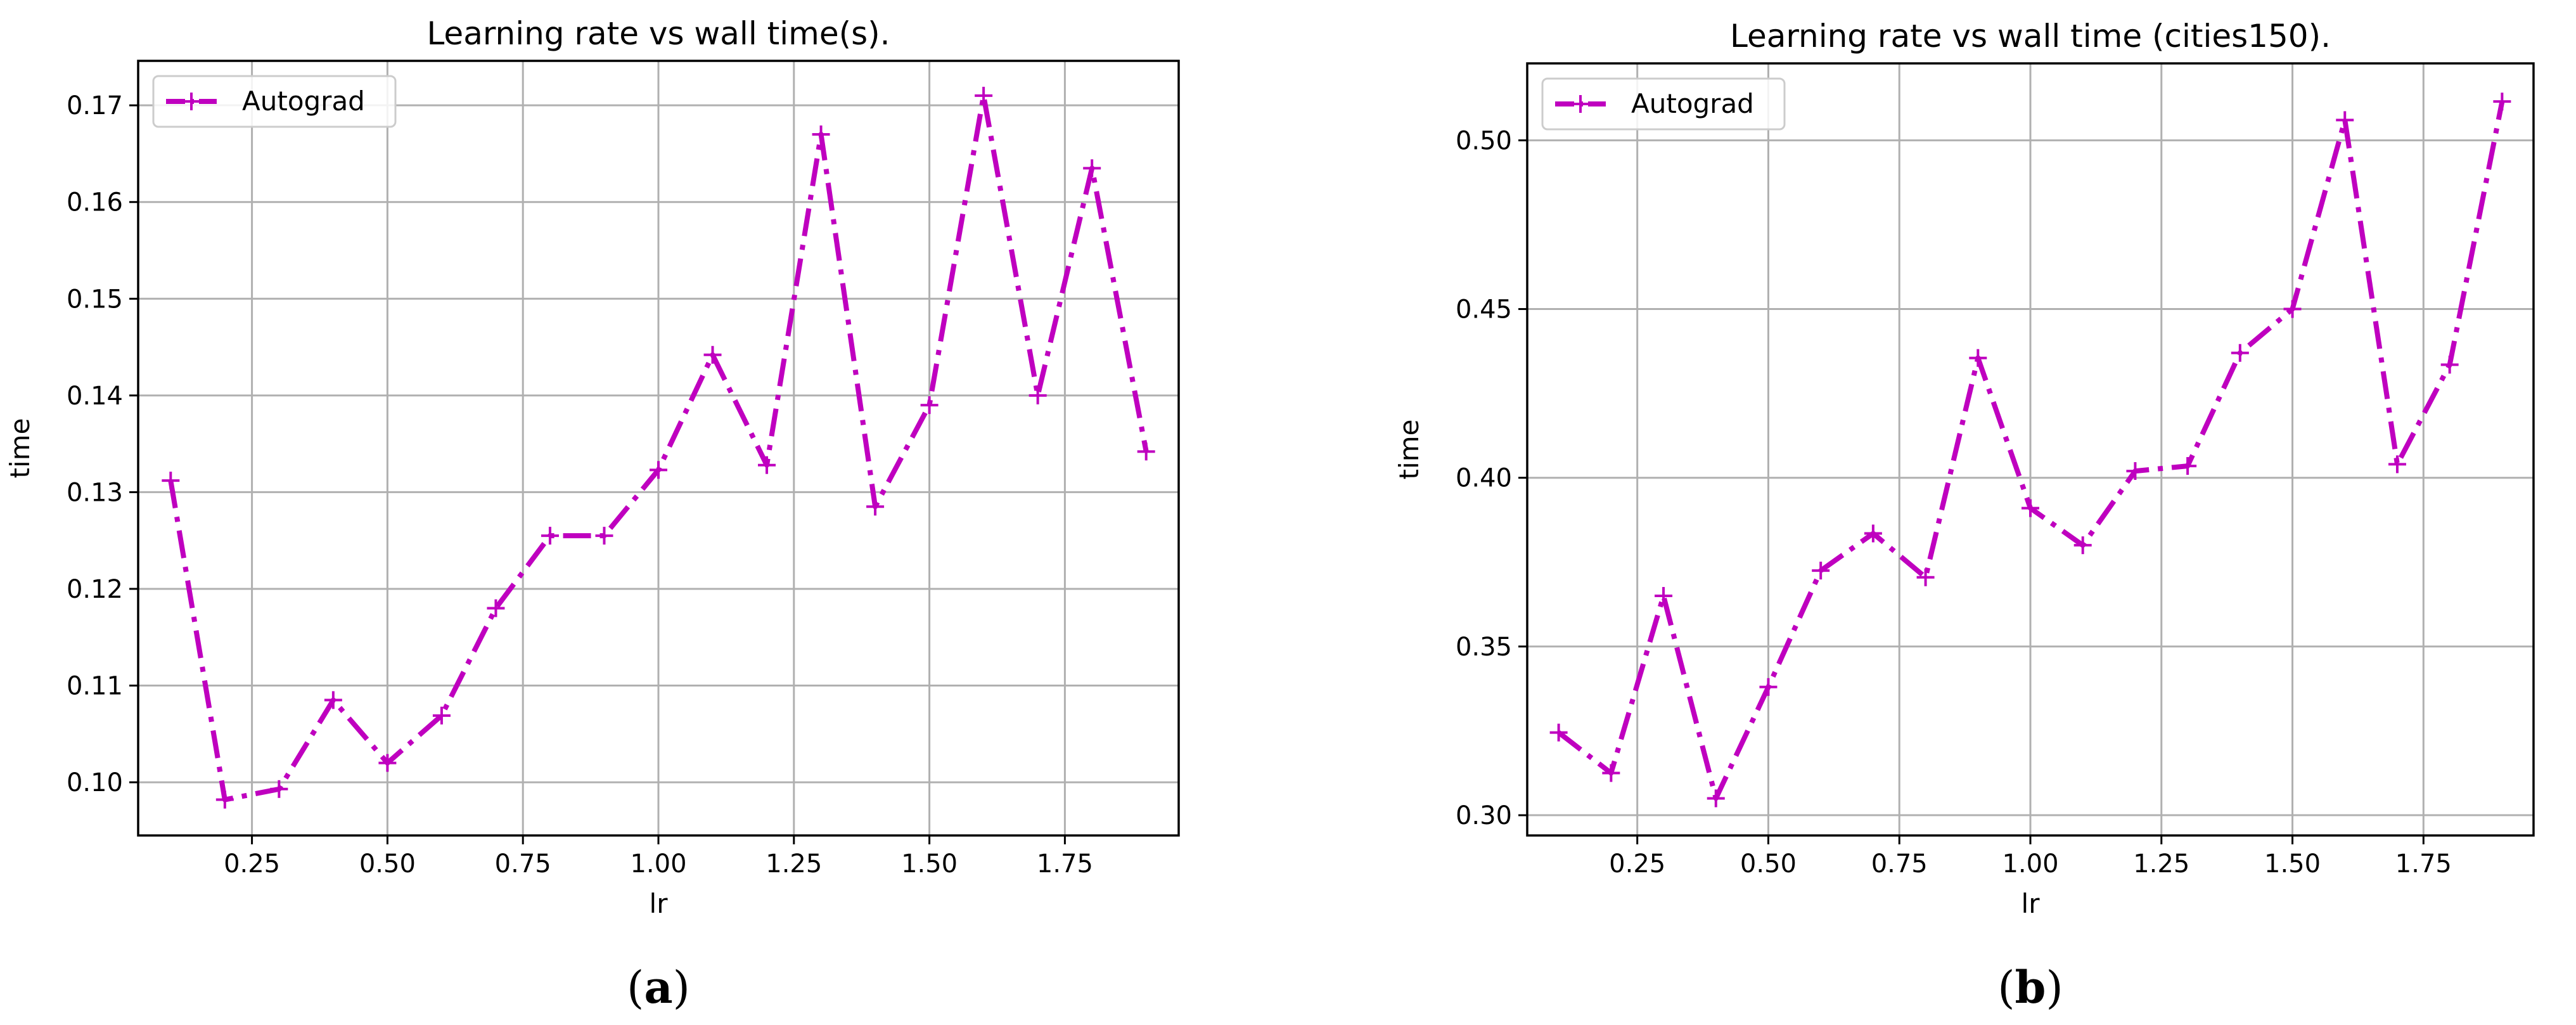 This screenshot has width=2576, height=1025. I want to click on panel-label: (b), so click(2030, 987).